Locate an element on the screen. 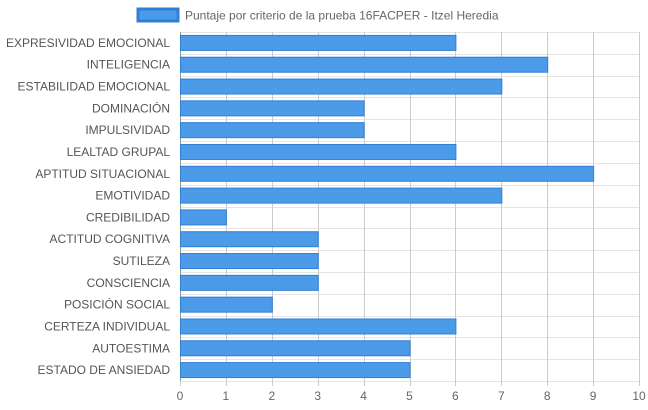  x-tick-label: 8 is located at coordinates (547, 396).